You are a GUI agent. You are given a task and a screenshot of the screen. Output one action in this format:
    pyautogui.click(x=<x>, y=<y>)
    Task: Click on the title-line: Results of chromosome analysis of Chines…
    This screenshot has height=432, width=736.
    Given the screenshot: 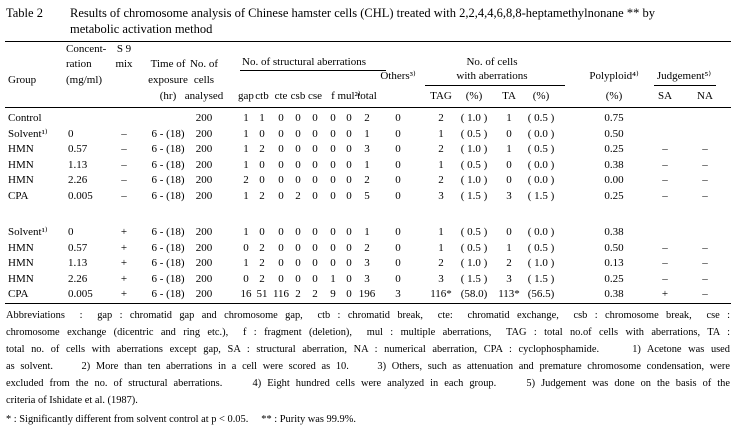 What is the action you would take?
    pyautogui.click(x=362, y=13)
    